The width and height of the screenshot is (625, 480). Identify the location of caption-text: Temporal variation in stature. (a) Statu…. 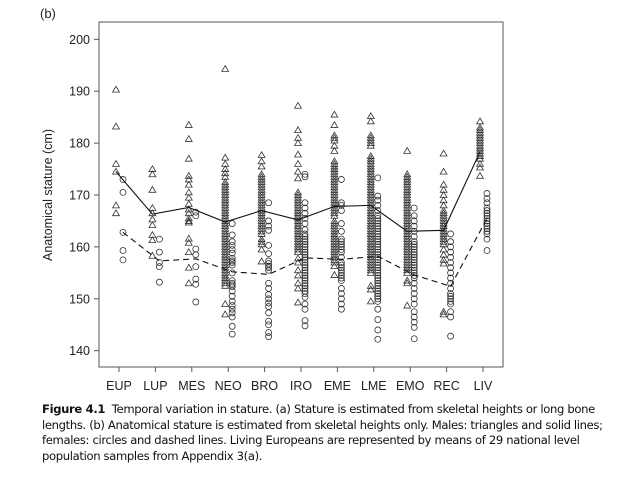
(322, 432).